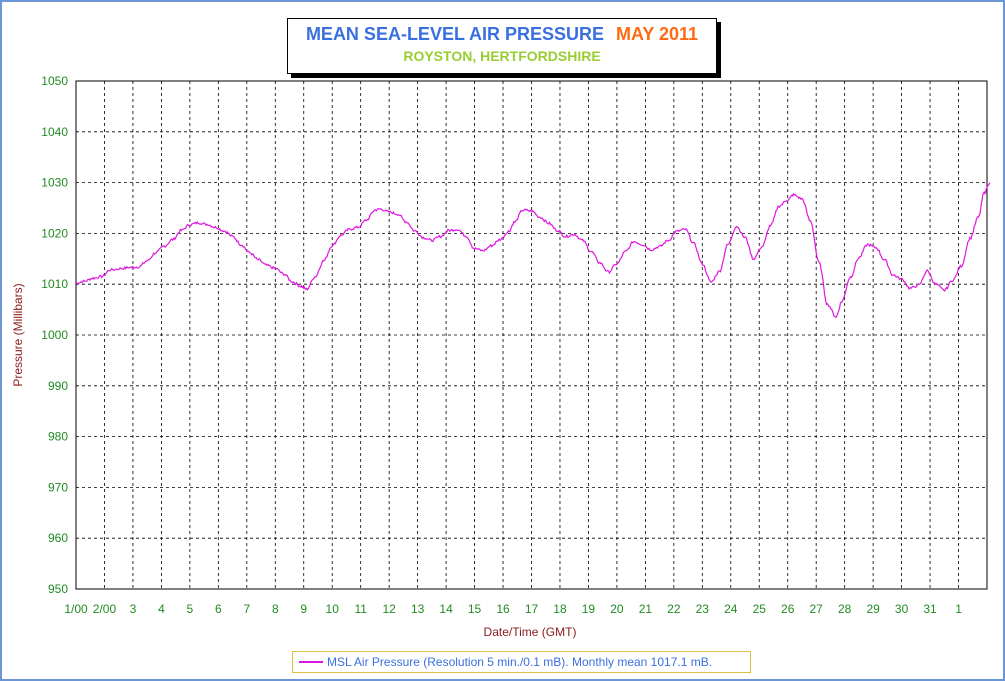 The width and height of the screenshot is (1005, 681). I want to click on x-tick-label: 16, so click(503, 609).